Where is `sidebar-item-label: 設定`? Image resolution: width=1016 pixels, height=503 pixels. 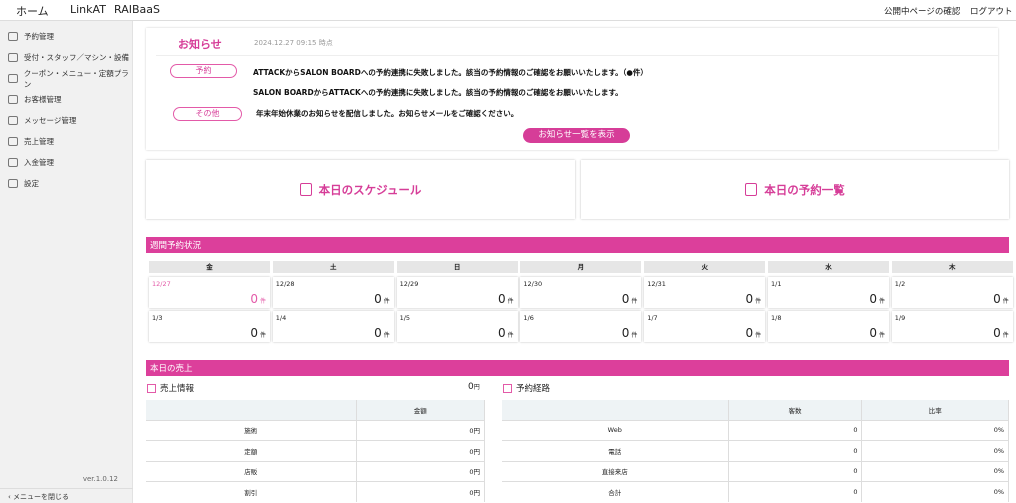 sidebar-item-label: 設定 is located at coordinates (31, 183).